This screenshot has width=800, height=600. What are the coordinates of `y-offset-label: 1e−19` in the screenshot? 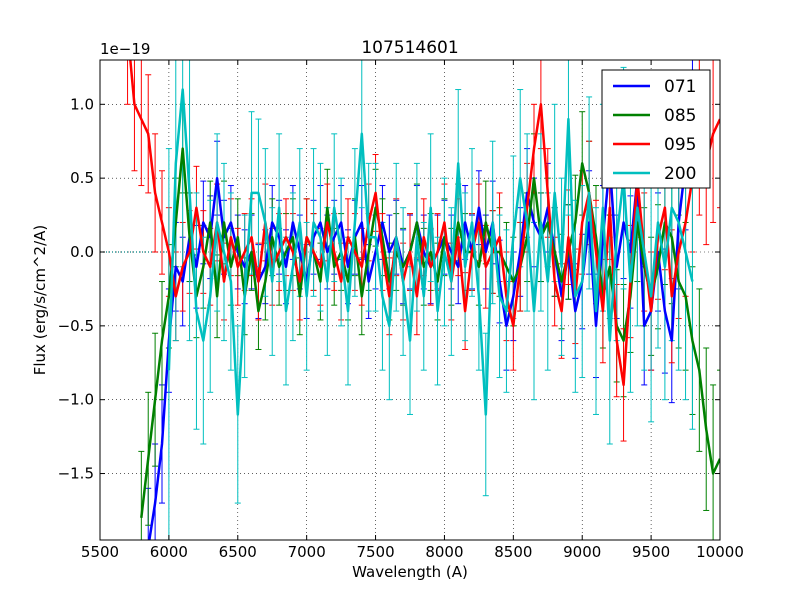 It's located at (125, 49).